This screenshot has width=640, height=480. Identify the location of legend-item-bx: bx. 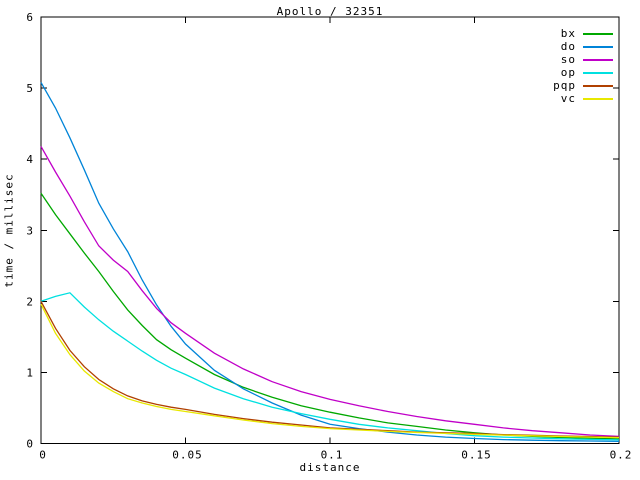
(587, 33).